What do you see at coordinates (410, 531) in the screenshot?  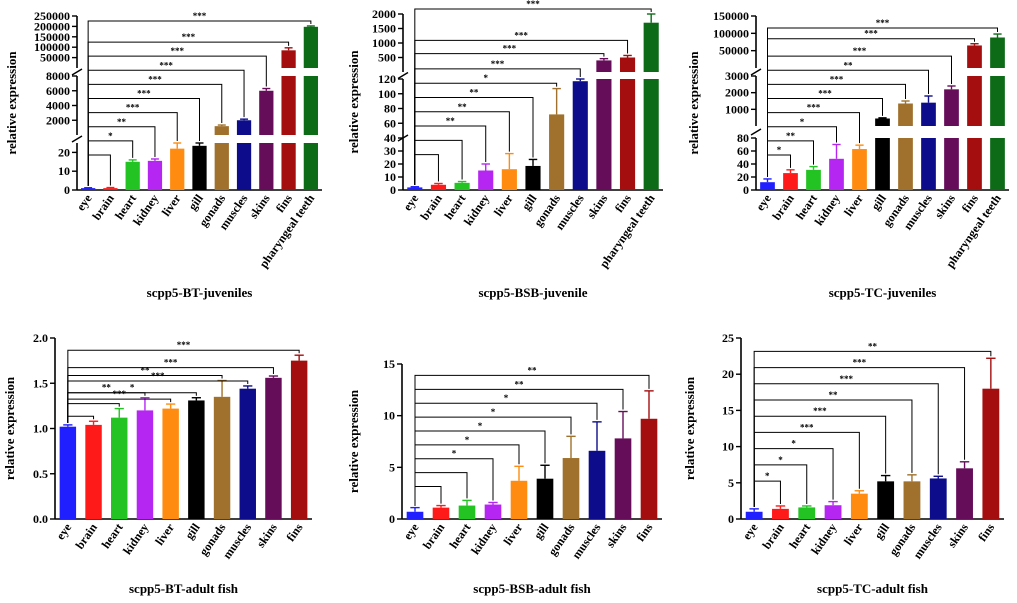 I see `category-label: eye` at bounding box center [410, 531].